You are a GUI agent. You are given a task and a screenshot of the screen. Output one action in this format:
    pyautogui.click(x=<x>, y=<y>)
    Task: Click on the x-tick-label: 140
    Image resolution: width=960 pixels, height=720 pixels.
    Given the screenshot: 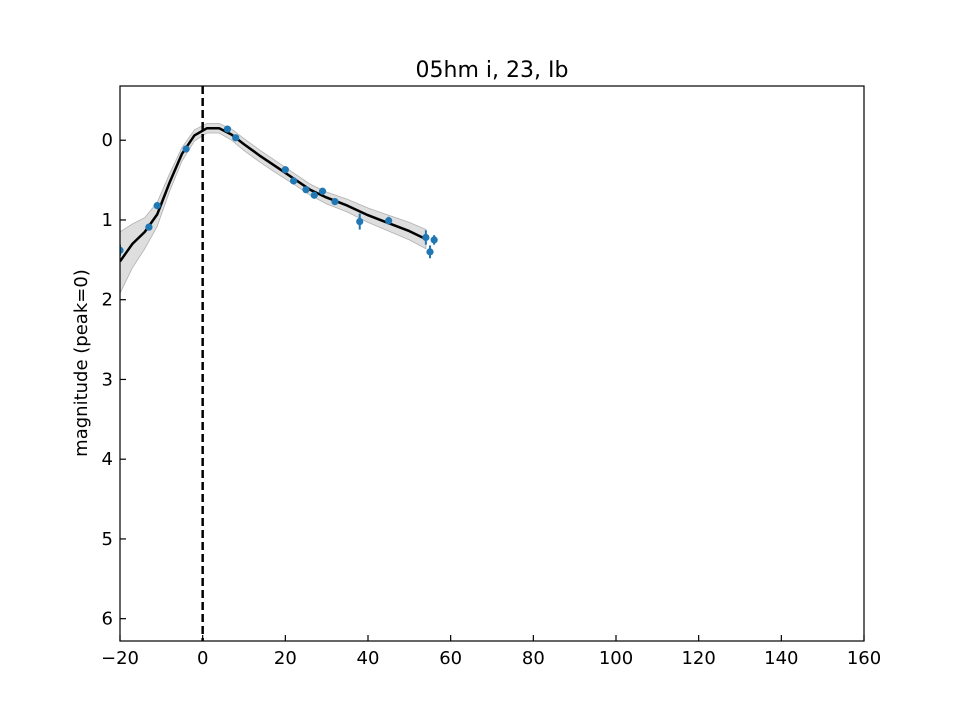 What is the action you would take?
    pyautogui.click(x=781, y=658)
    